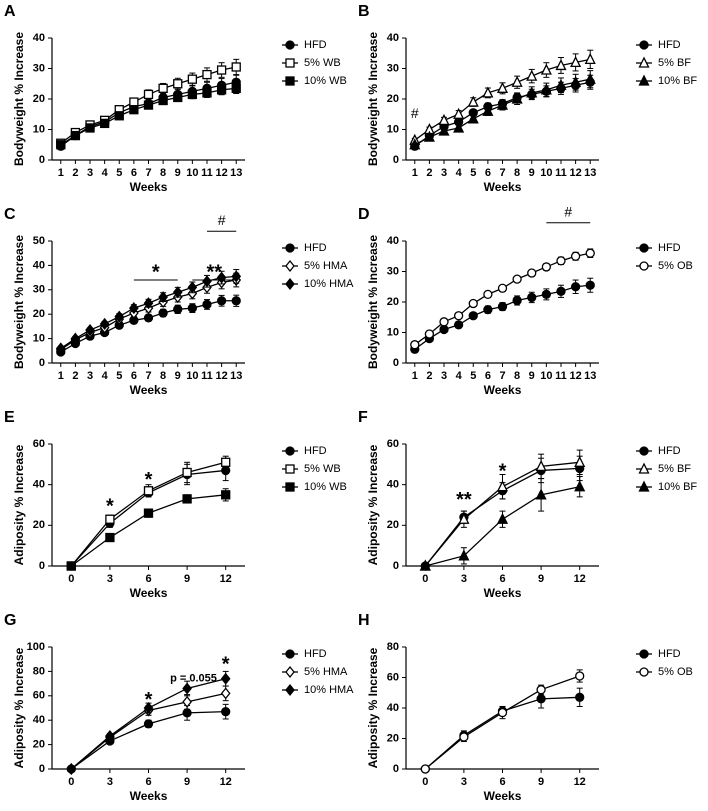 This screenshot has height=811, width=708. Describe the element at coordinates (677, 81) in the screenshot. I see `legend-label: 10% BF` at that location.